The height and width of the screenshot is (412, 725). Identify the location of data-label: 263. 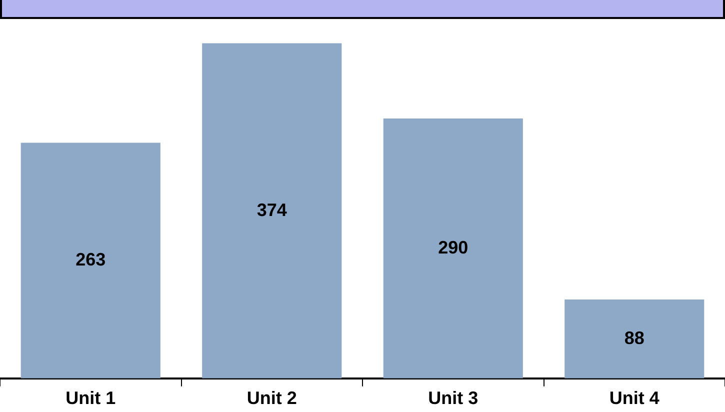
(91, 260).